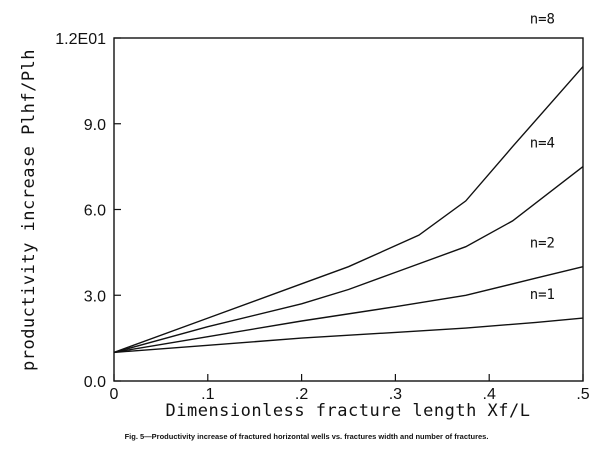 The height and width of the screenshot is (470, 613). What do you see at coordinates (95, 125) in the screenshot?
I see `y-tick-label: 9.0` at bounding box center [95, 125].